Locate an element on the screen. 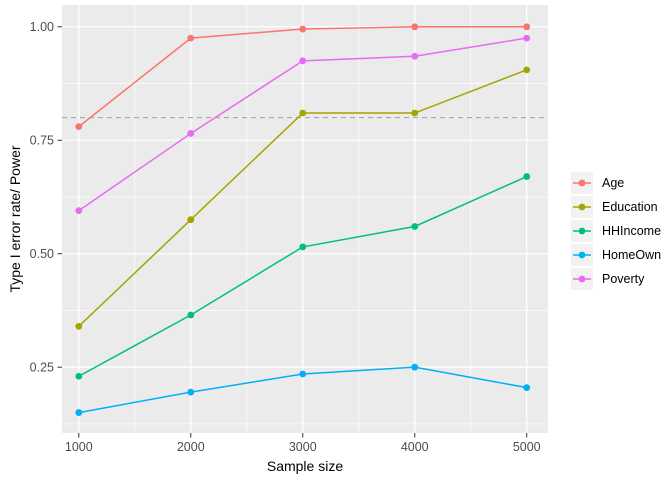 This screenshot has width=672, height=480. y-tick-label: 1.00 is located at coordinates (42, 27).